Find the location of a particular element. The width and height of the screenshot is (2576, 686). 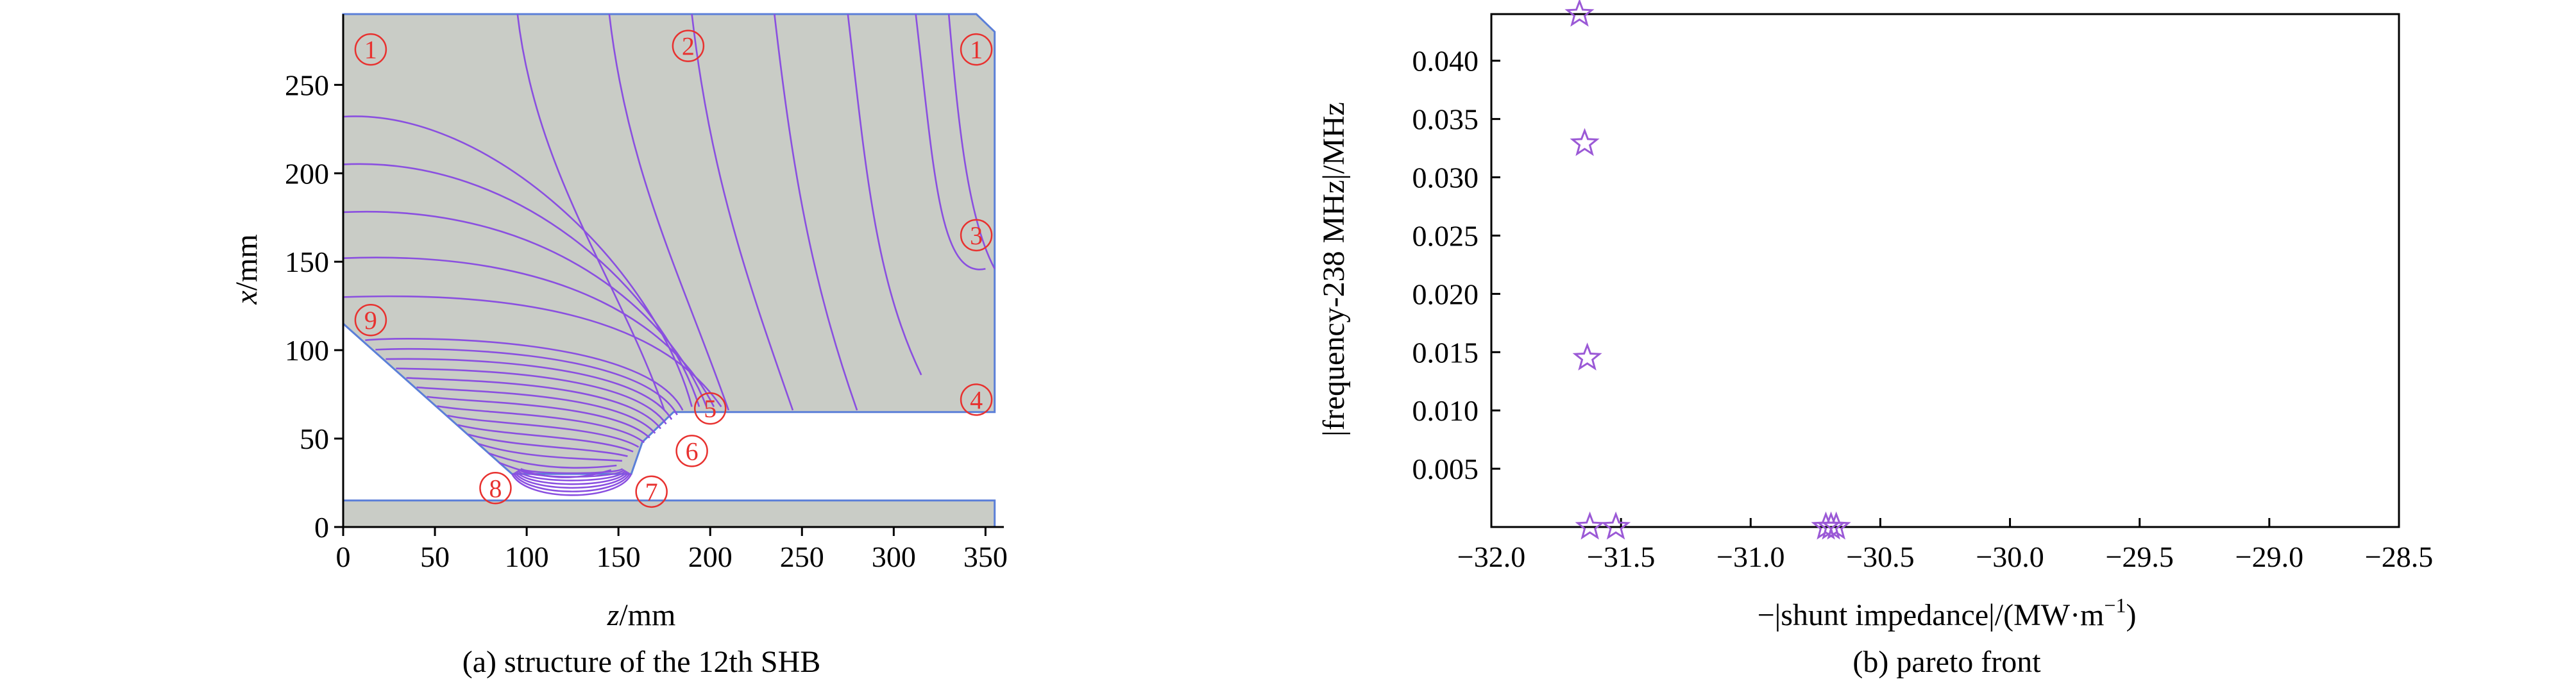

marker-label: 8 is located at coordinates (495, 488).